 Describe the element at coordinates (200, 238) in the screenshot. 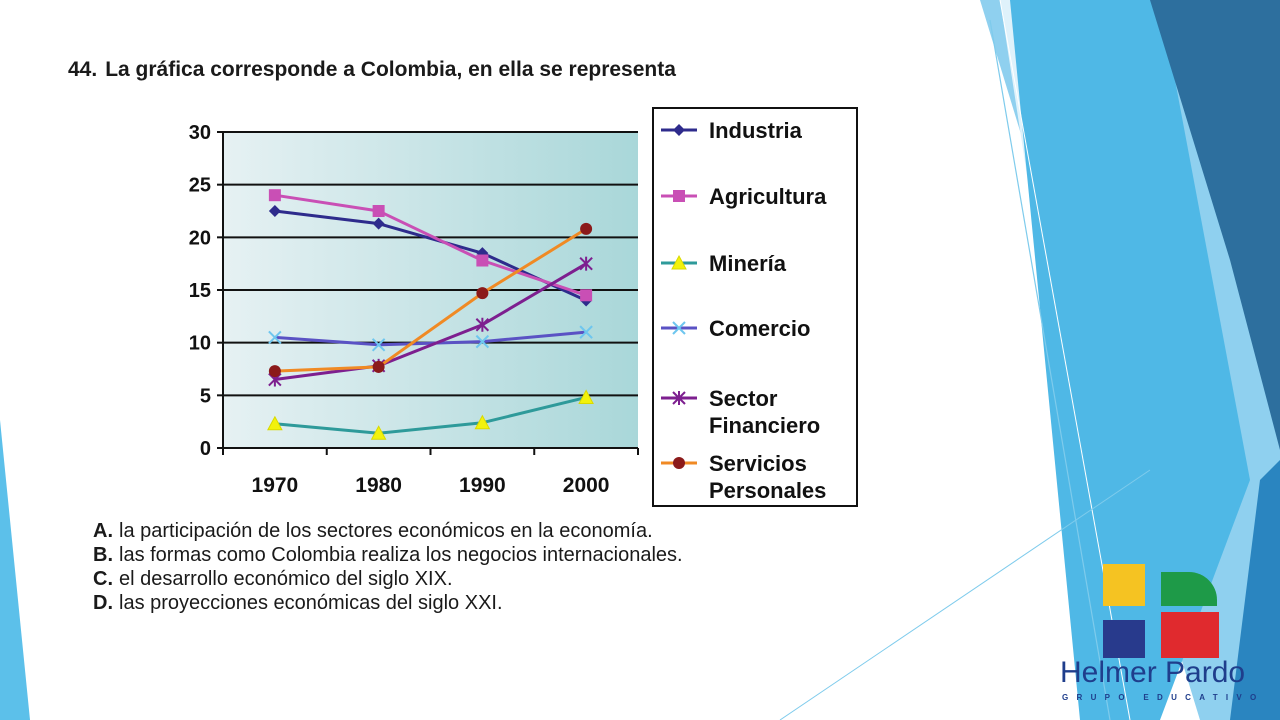

I see `y-tick-label: 20` at that location.